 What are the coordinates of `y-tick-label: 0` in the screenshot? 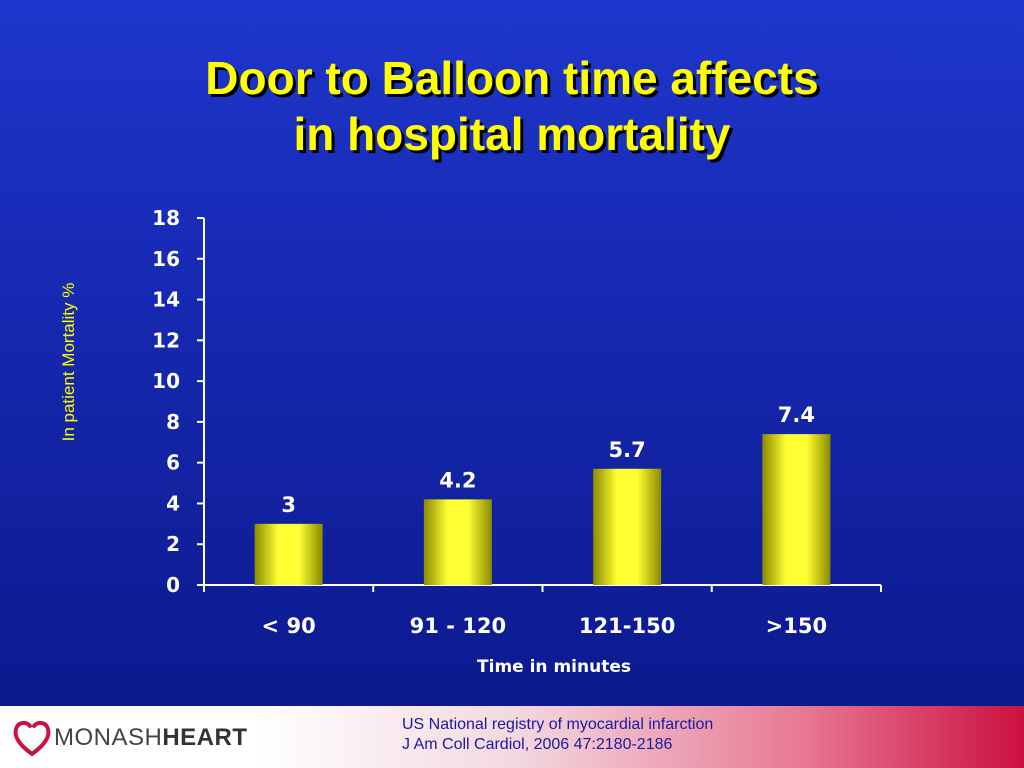 It's located at (173, 585).